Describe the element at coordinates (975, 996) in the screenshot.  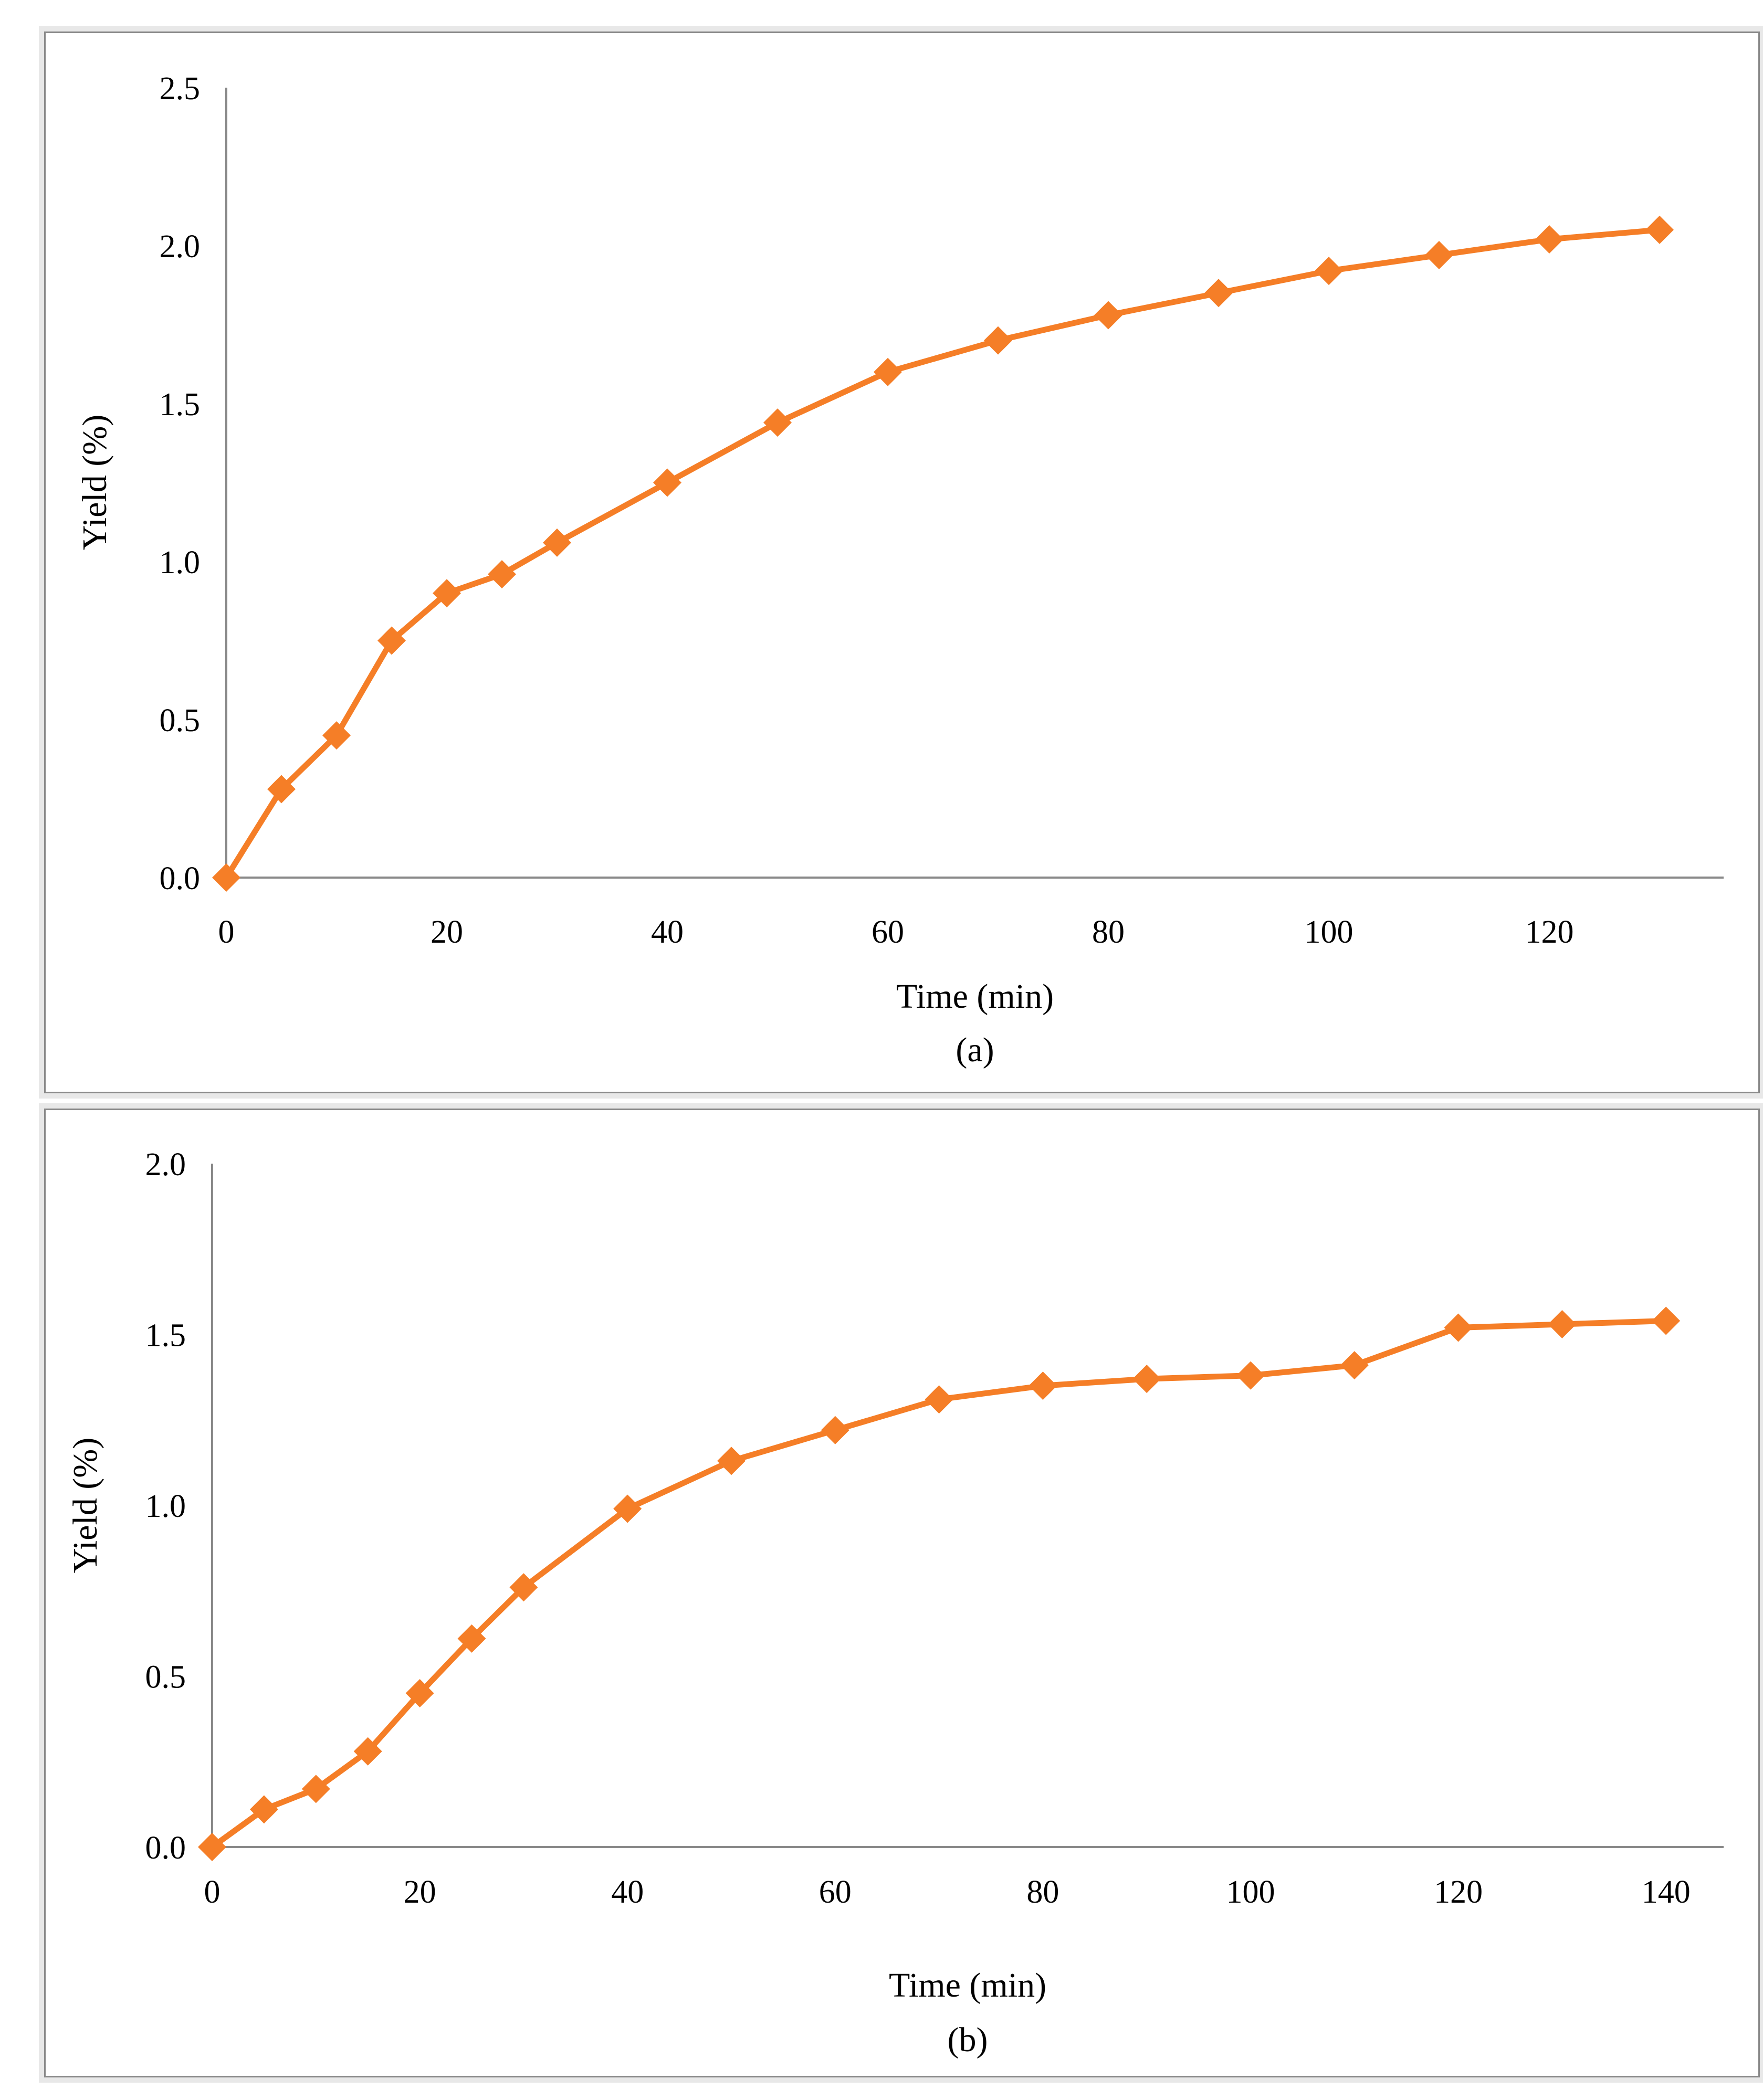
I see `x-axis-title-a: Time (min)` at that location.